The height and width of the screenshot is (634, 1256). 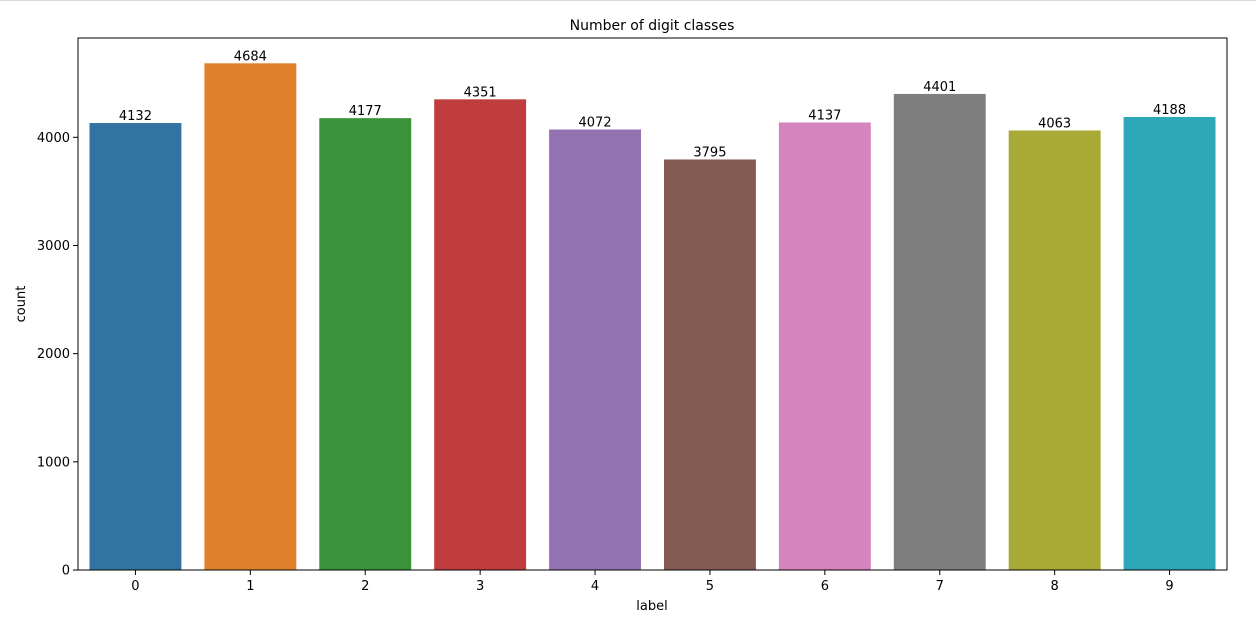 I want to click on top-rule, so click(x=628, y=0).